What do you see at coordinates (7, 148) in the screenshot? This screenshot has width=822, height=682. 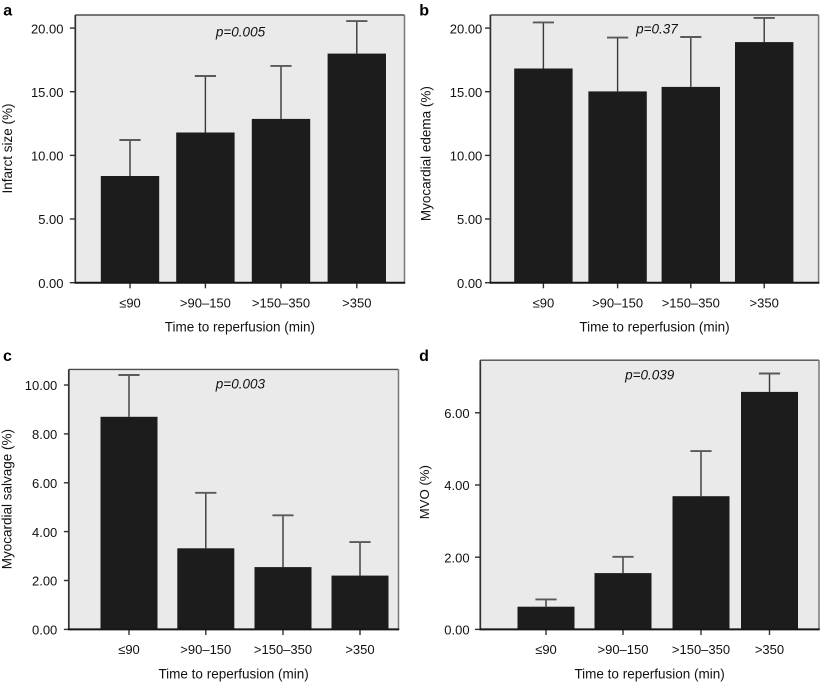 I see `svg-text: Infarct size (%)` at bounding box center [7, 148].